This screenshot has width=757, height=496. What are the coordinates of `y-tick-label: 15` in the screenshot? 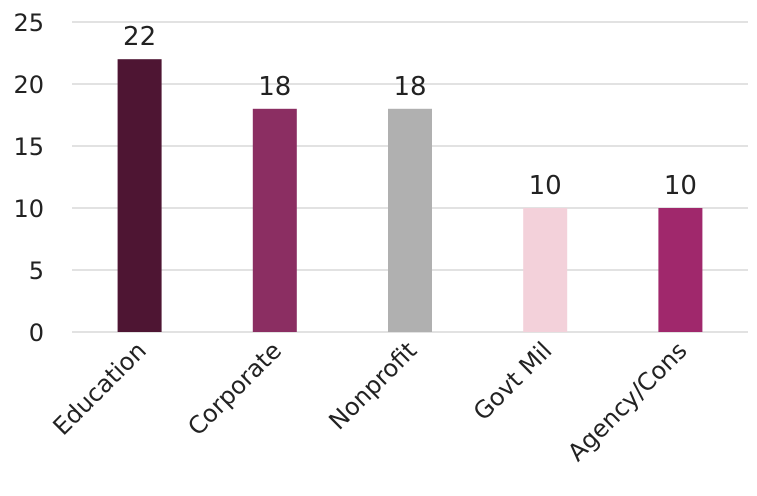 It's located at (28, 147).